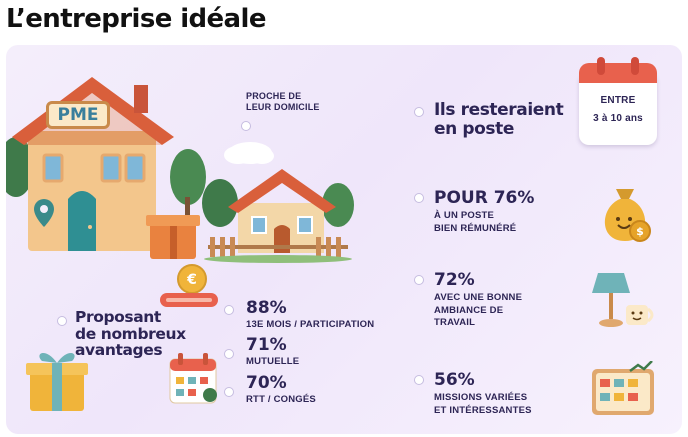  Describe the element at coordinates (136, 19) in the screenshot. I see `page-title: L’entreprise idéale` at that location.